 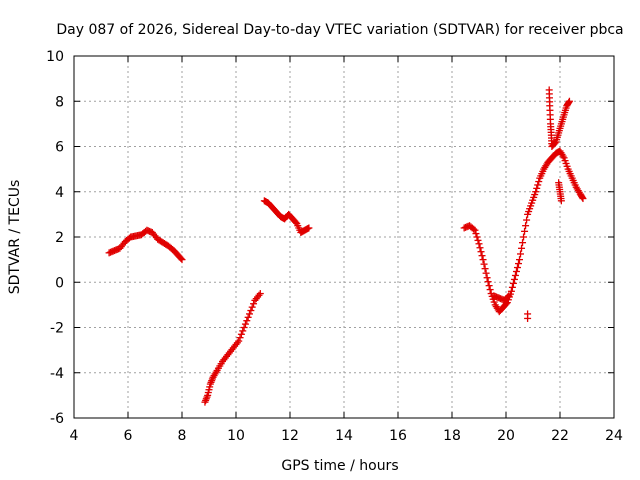 What do you see at coordinates (339, 466) in the screenshot?
I see `x-axis-label: GPS time / hours` at bounding box center [339, 466].